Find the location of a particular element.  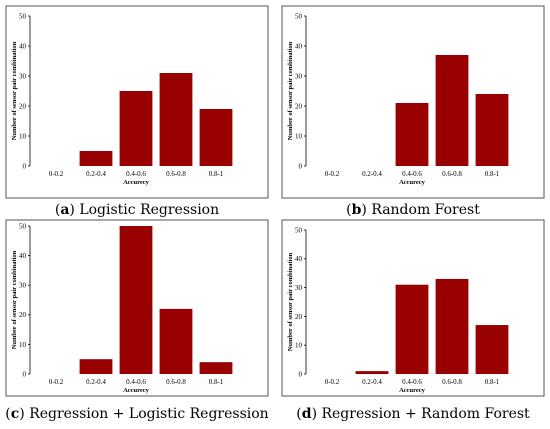

y-axis-title-c: Number of sensor pair combination is located at coordinates (14, 299).